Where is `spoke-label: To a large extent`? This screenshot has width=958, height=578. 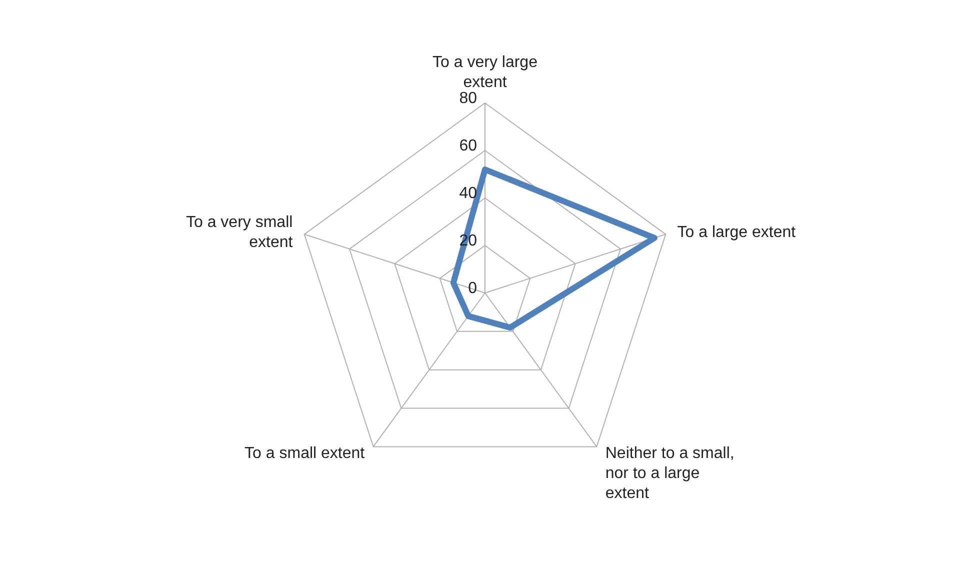
spoke-label: To a large extent is located at coordinates (736, 232).